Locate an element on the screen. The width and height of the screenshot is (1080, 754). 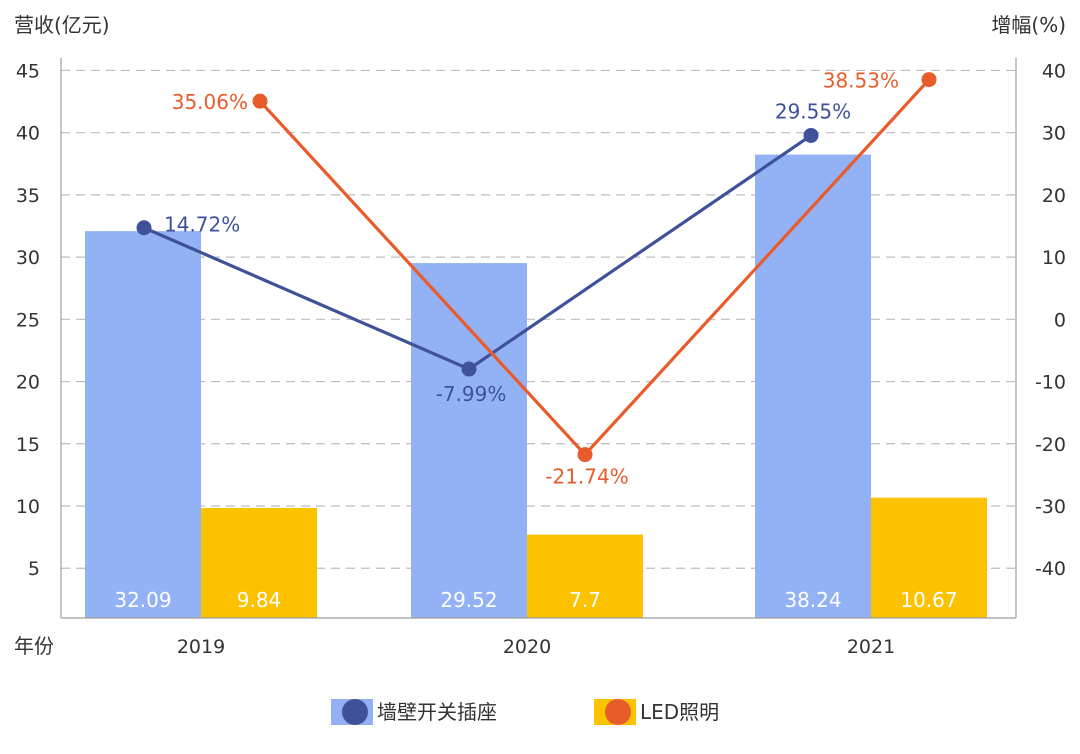
point-label-led-2019: 35.06% is located at coordinates (210, 102).